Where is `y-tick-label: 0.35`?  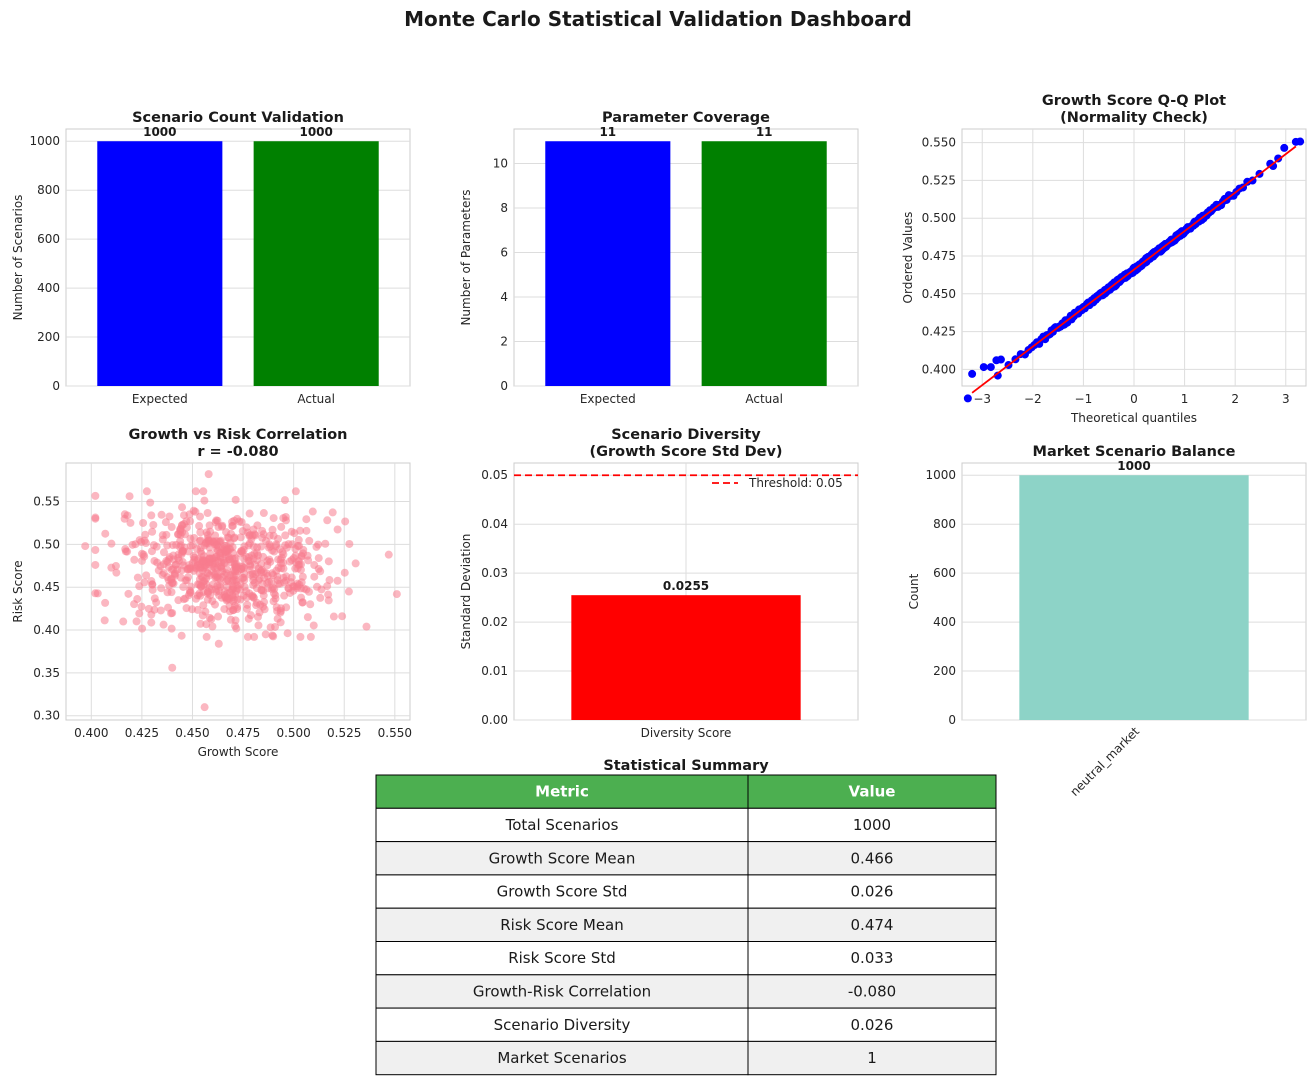 y-tick-label: 0.35 is located at coordinates (46, 673).